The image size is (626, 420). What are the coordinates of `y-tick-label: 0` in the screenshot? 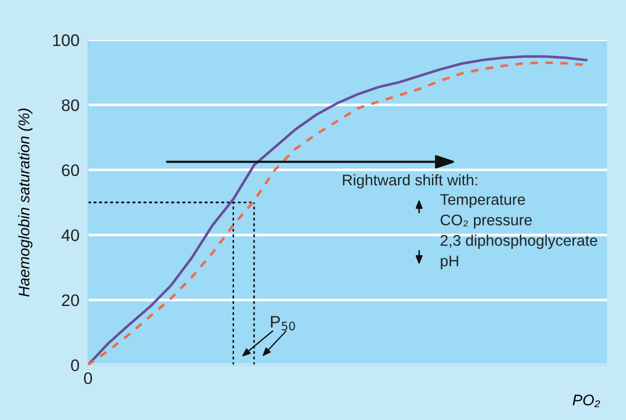 It's located at (75, 365).